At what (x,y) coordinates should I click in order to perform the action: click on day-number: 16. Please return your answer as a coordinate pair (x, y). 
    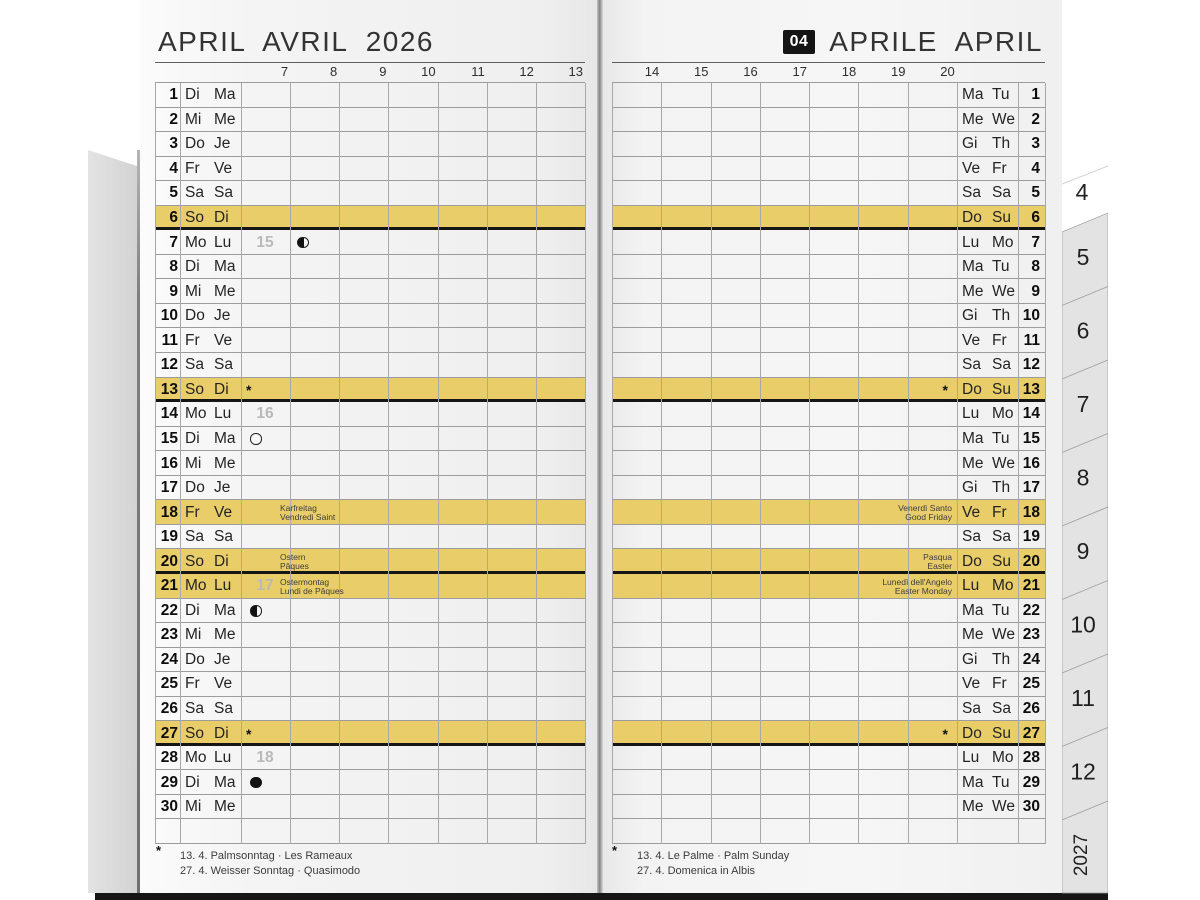
    Looking at the image, I should click on (169, 463).